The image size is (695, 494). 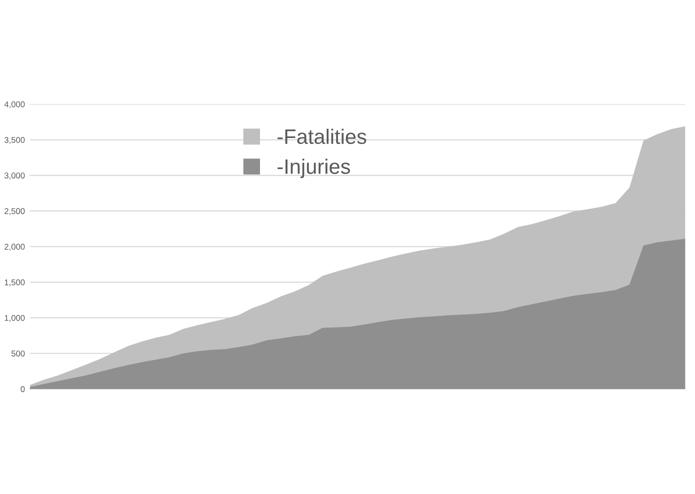 What do you see at coordinates (14, 212) in the screenshot?
I see `y-tick-label: 2,500` at bounding box center [14, 212].